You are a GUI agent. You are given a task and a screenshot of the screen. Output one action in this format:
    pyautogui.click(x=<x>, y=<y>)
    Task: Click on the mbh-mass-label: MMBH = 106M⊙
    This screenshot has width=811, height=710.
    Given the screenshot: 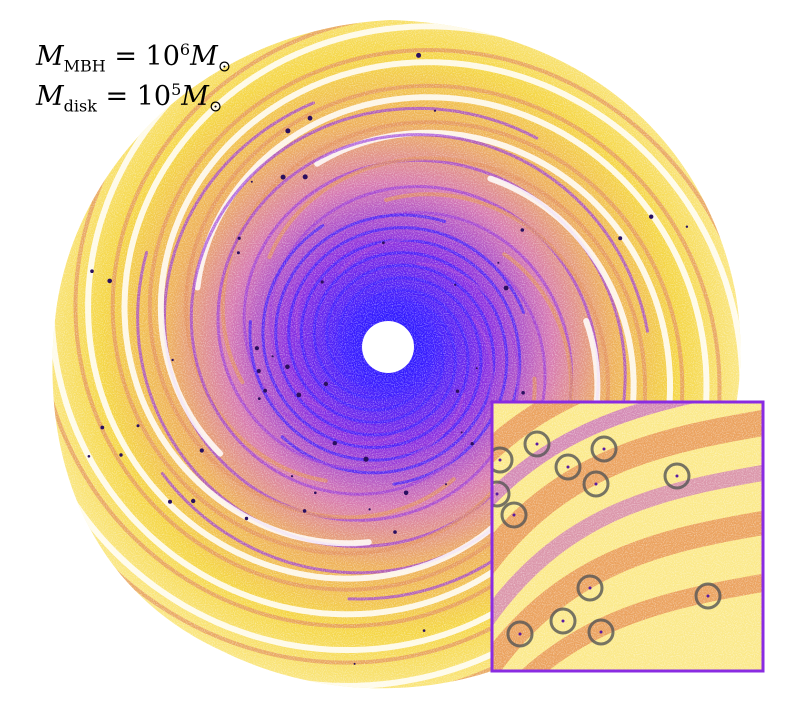 What is the action you would take?
    pyautogui.click(x=134, y=58)
    